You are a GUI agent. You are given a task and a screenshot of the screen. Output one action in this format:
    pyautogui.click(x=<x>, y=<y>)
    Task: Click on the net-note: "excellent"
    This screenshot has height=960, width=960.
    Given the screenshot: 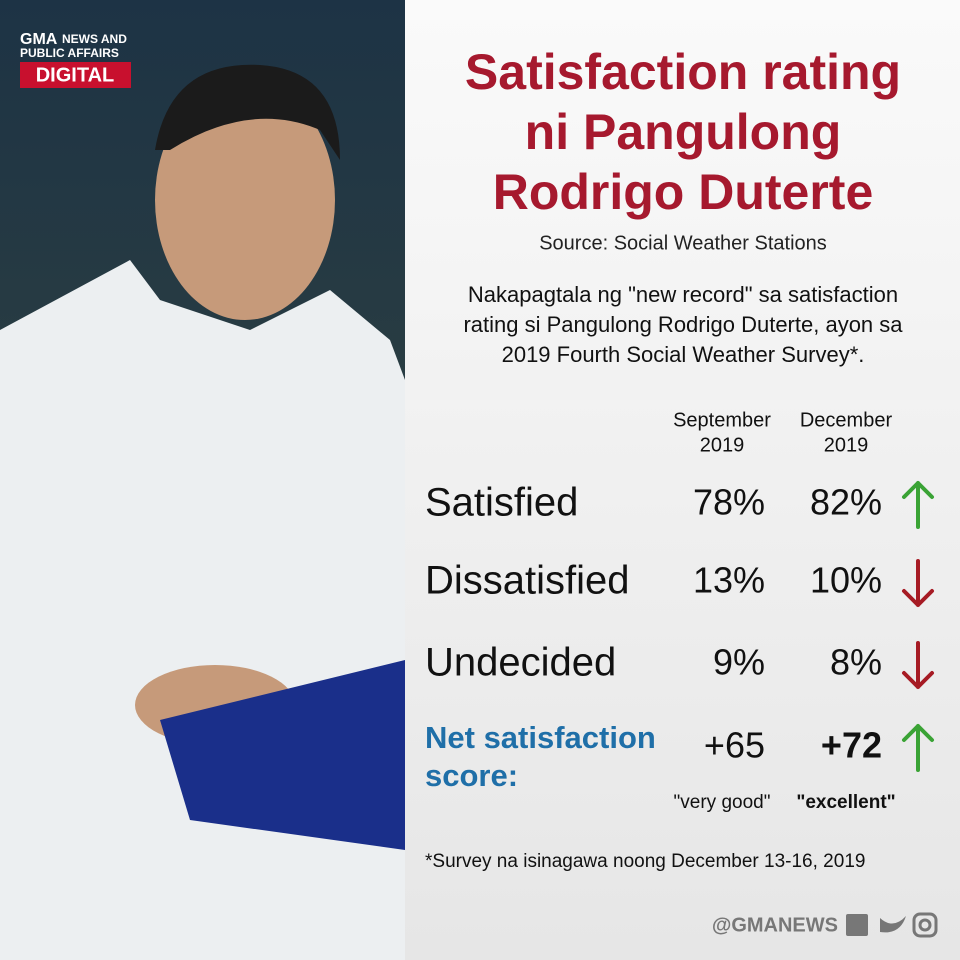 What is the action you would take?
    pyautogui.click(x=845, y=802)
    